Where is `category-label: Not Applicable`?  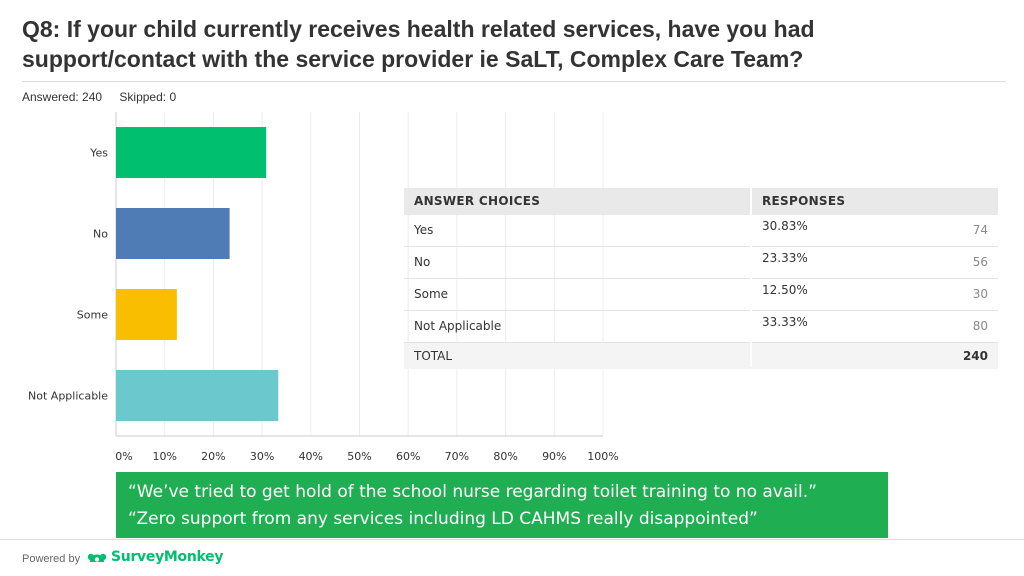 category-label: Not Applicable is located at coordinates (68, 396).